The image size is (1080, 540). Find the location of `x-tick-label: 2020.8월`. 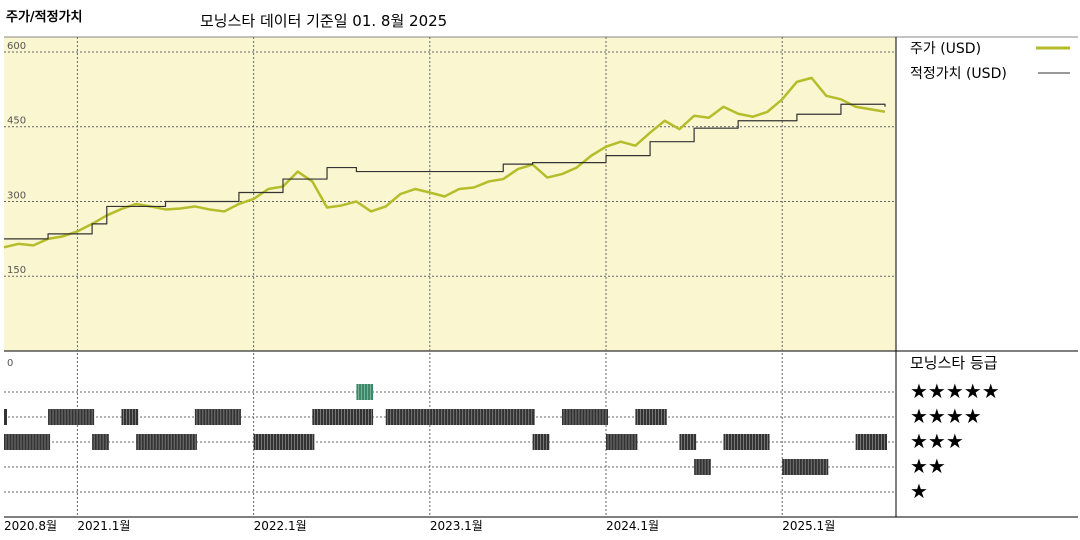

x-tick-label: 2020.8월 is located at coordinates (30, 526).